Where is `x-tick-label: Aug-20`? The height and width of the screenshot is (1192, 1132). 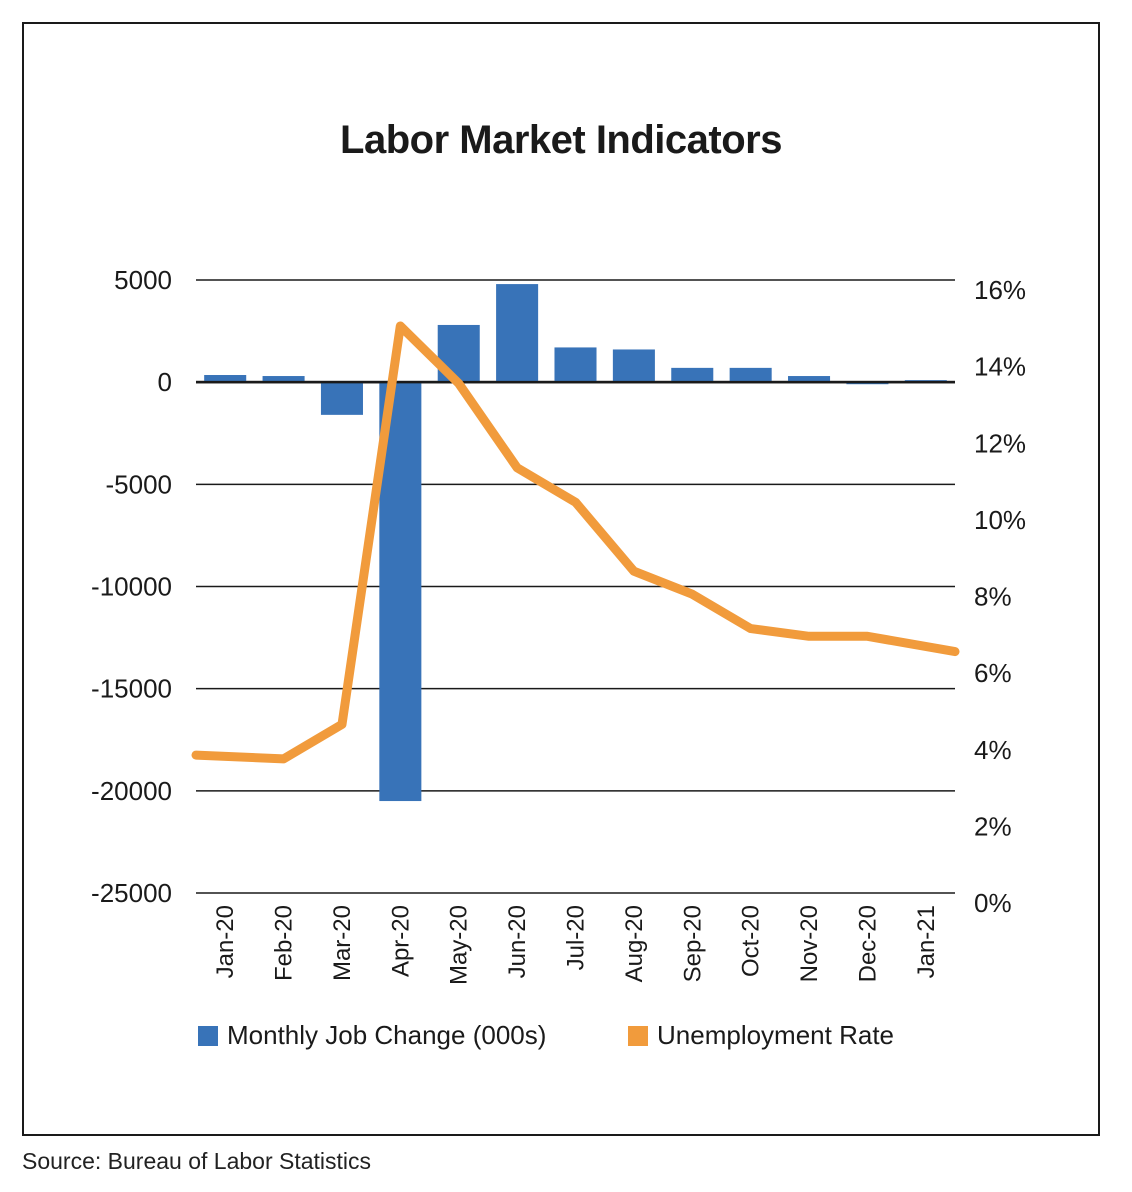 x-tick-label: Aug-20 is located at coordinates (634, 943).